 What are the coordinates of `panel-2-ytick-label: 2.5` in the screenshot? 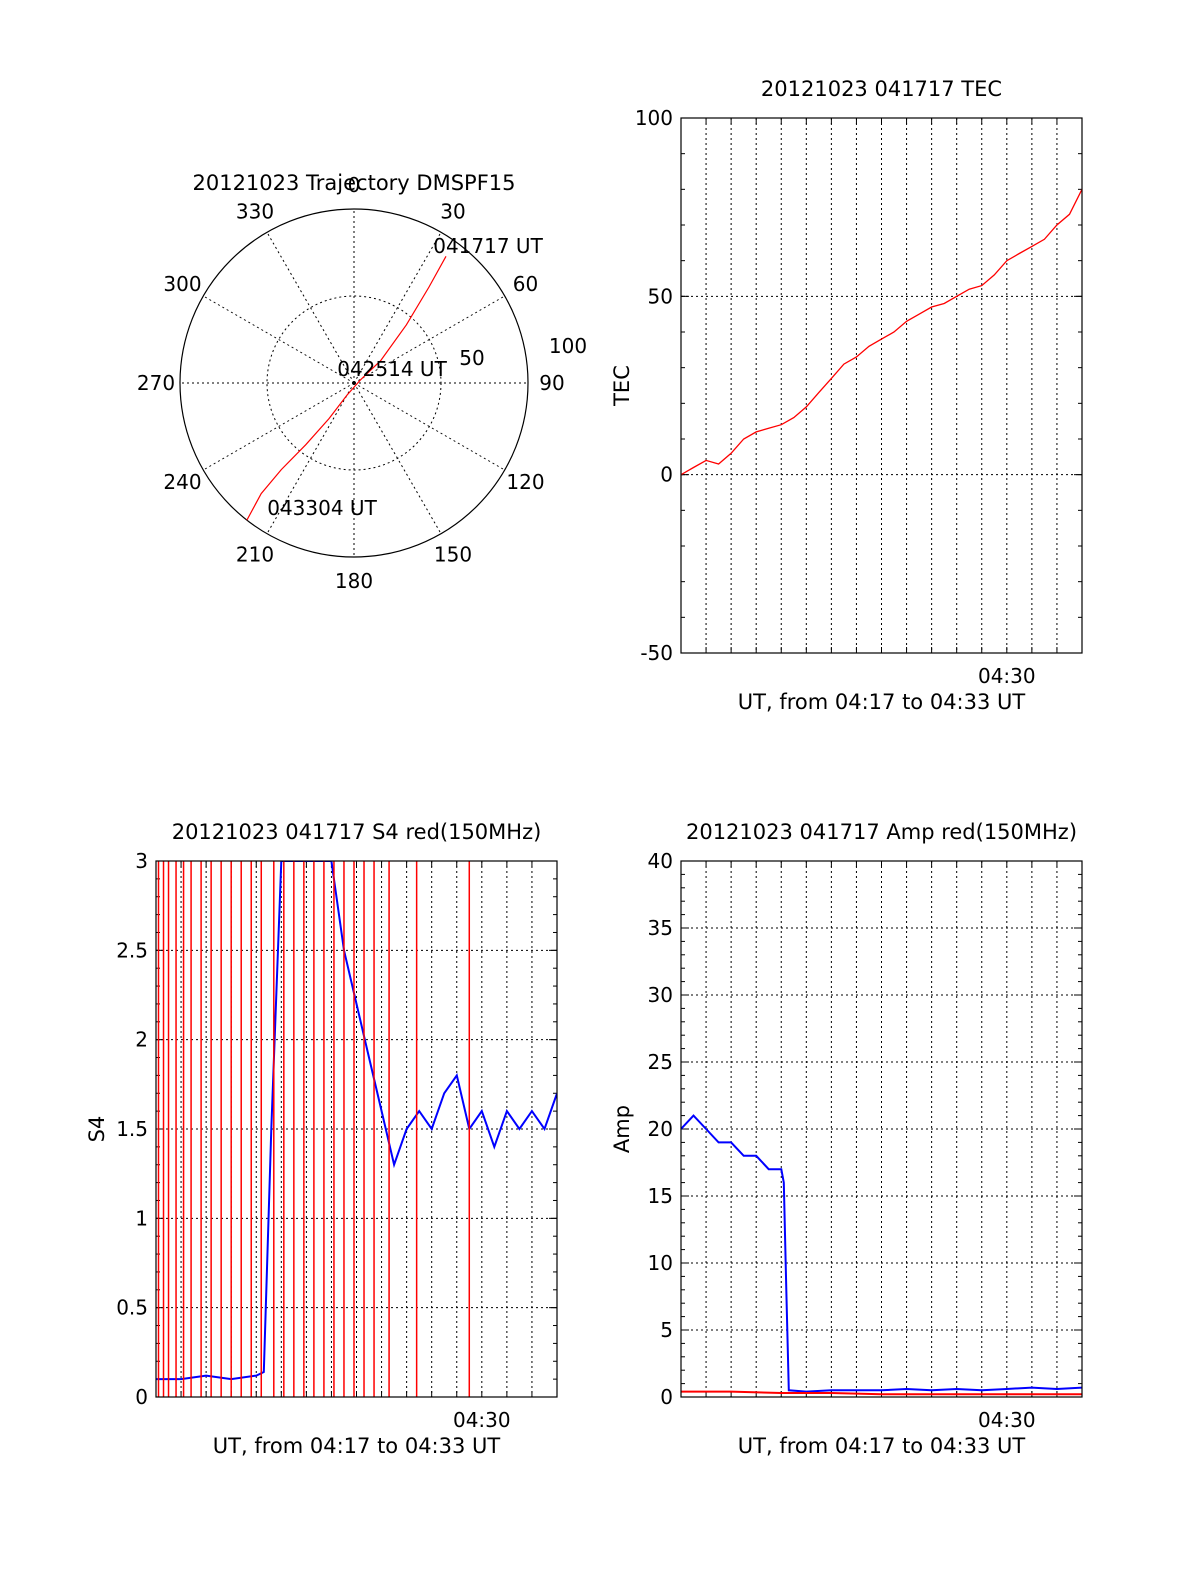 It's located at (132, 950).